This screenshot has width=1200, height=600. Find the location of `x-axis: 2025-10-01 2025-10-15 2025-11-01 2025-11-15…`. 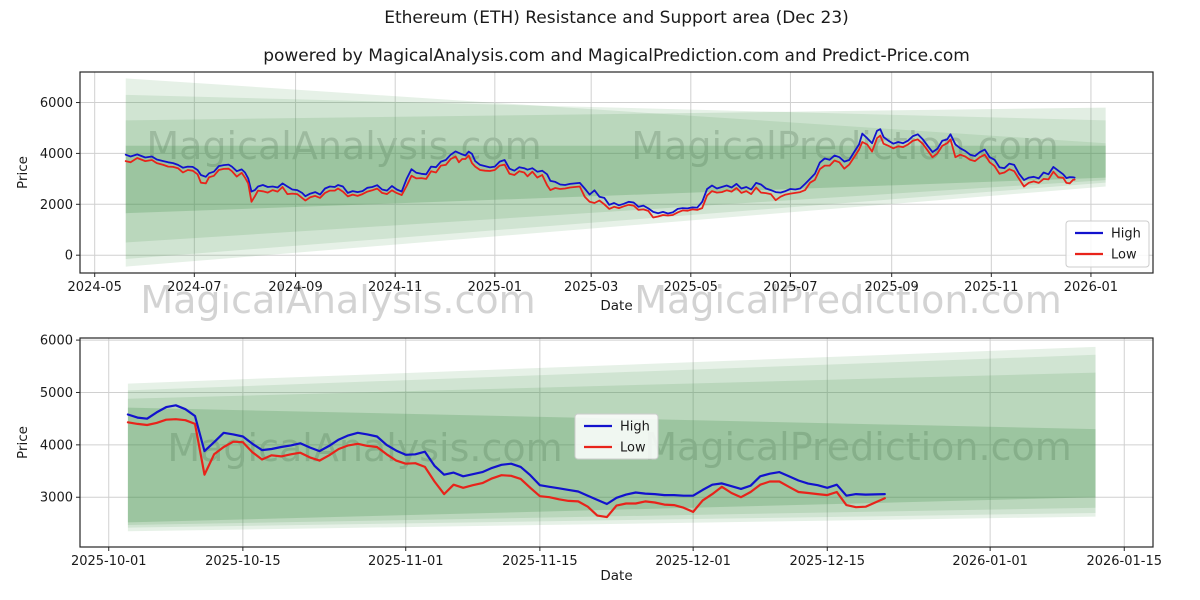

x-axis: 2025-10-01 2025-10-15 2025-11-01 2025-11-15… is located at coordinates (616, 558).